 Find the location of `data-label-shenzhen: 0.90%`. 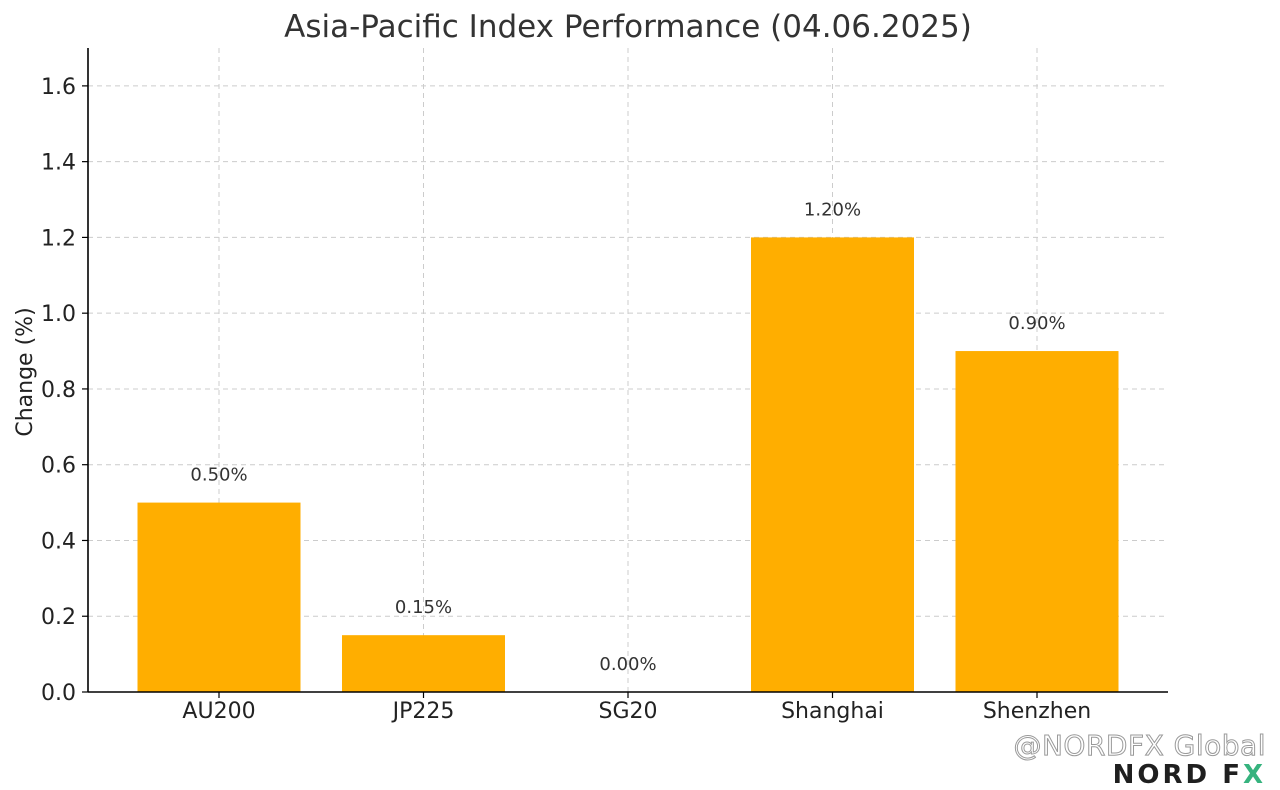

data-label-shenzhen: 0.90% is located at coordinates (1036, 323).